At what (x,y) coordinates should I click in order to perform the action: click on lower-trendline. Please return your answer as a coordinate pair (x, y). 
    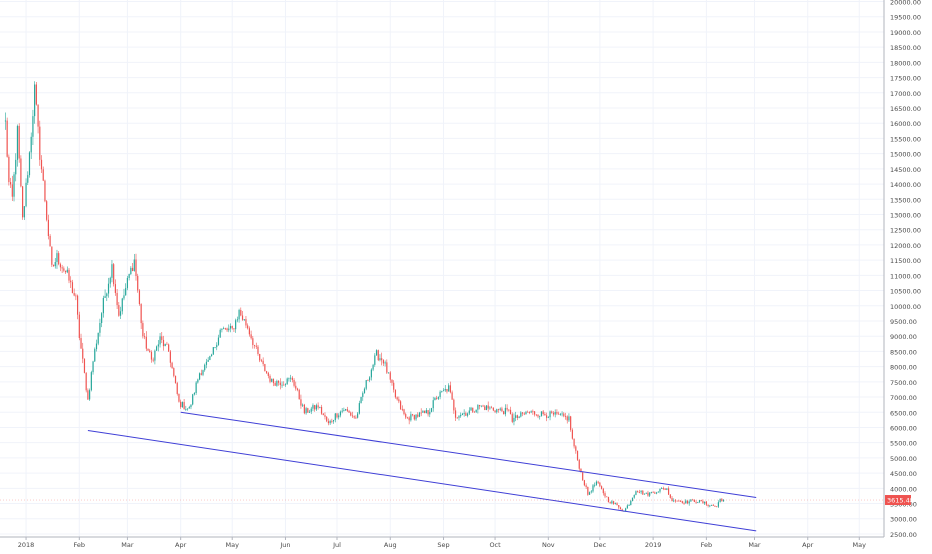
    Looking at the image, I should click on (422, 481).